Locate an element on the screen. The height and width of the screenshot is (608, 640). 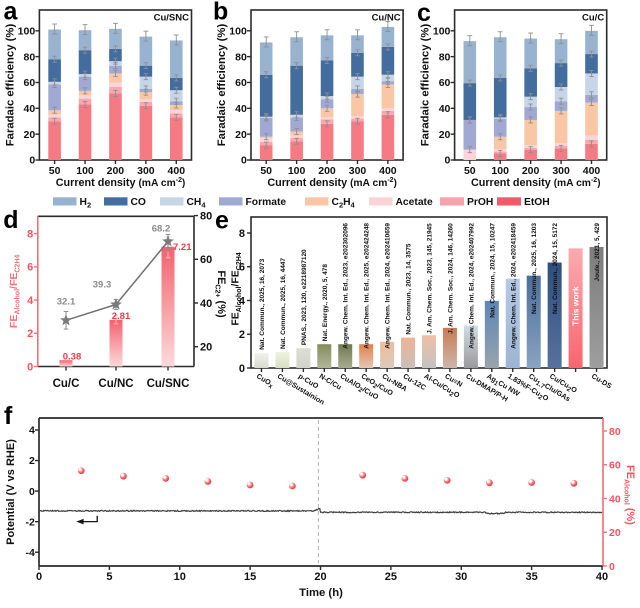
svg-text: Joule., 2021, 5, 429 is located at coordinates (597, 252).